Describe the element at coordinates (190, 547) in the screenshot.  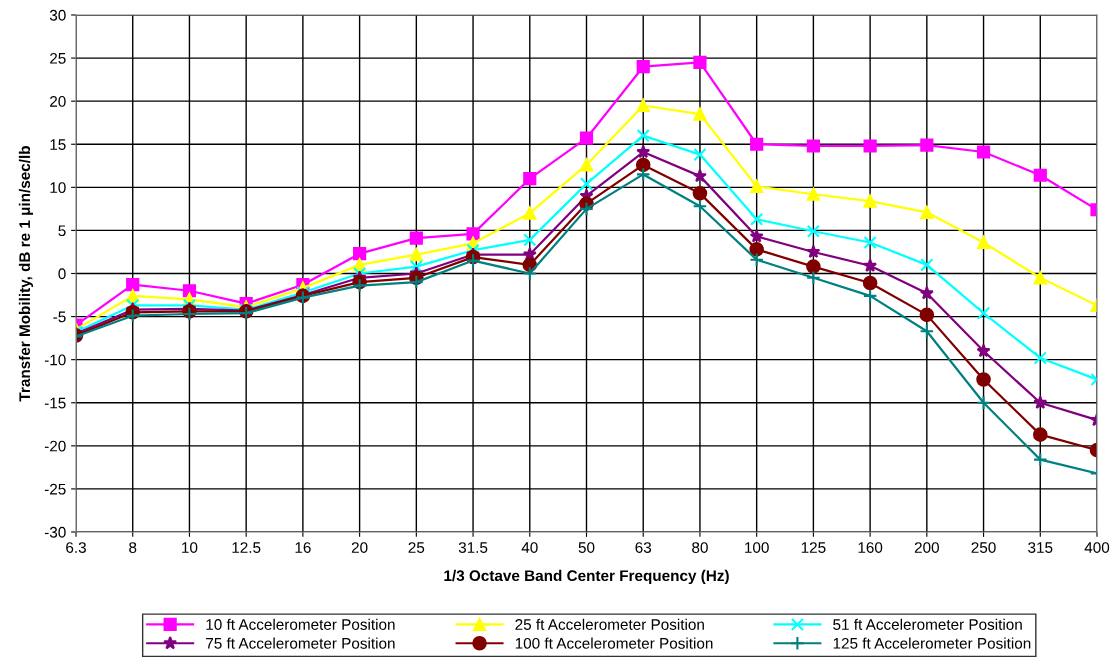
I see `x-tick-label: 10` at that location.